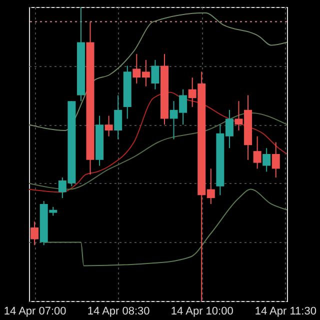 The height and width of the screenshot is (320, 320). I want to click on x-tick-label: 14 Apr 07:00, so click(35, 312).